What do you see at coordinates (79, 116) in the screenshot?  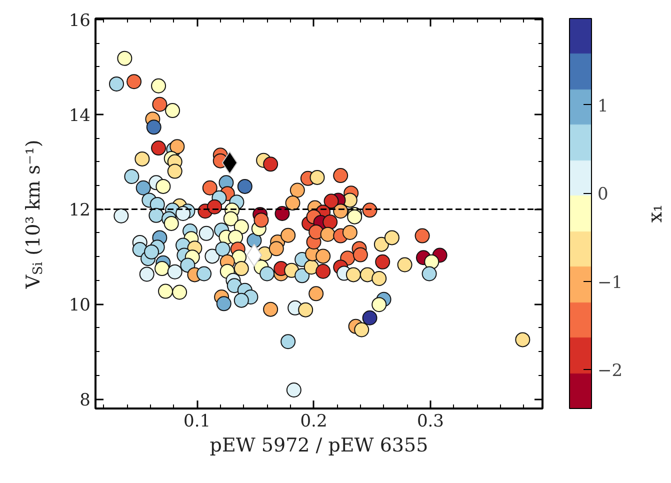 I see `y-tick-label: 14` at bounding box center [79, 116].